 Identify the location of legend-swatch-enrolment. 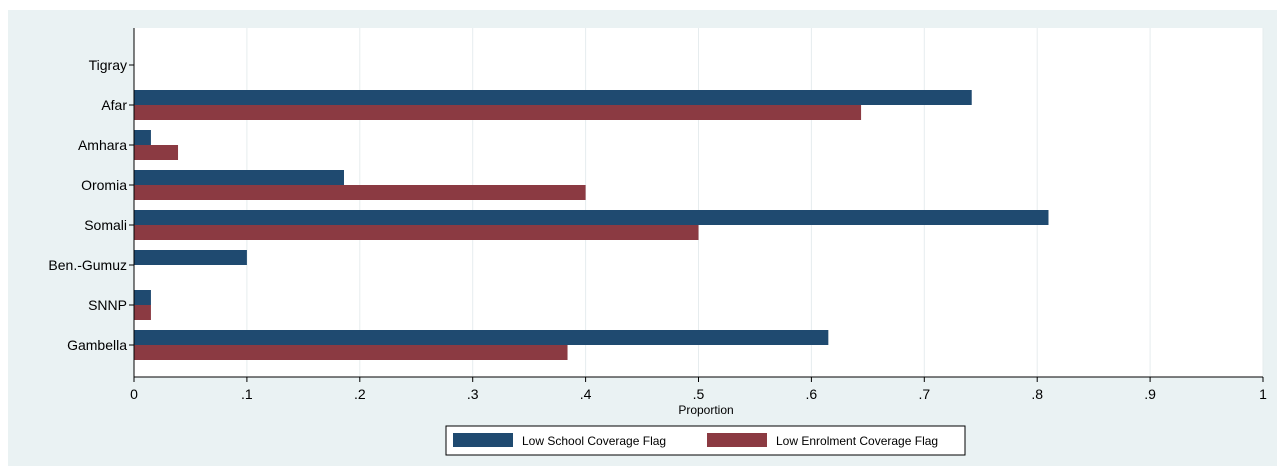
(737, 440).